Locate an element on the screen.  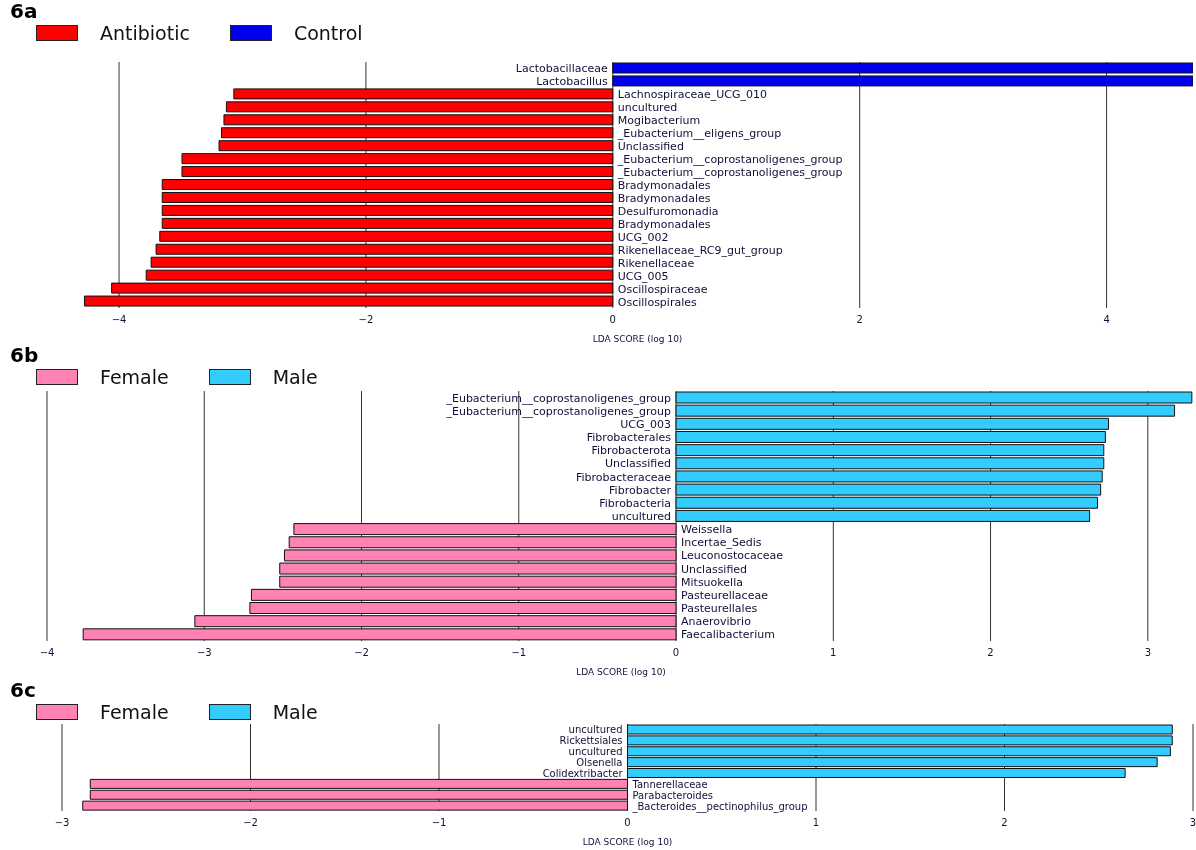
y-tick-label: Mitsuokella is located at coordinates (712, 582).